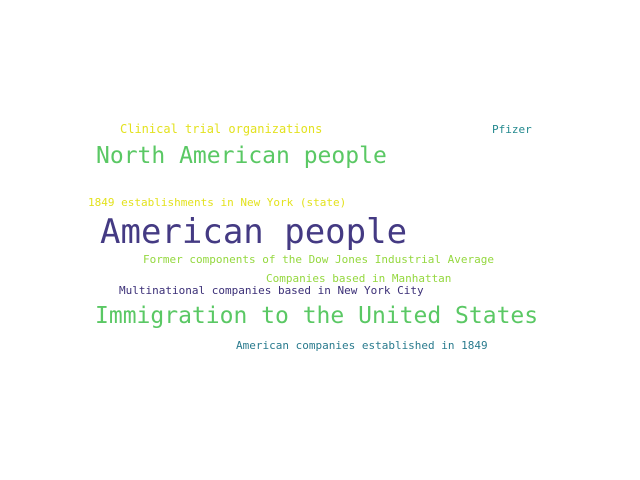 Image resolution: width=640 pixels, height=480 pixels. Describe the element at coordinates (317, 316) in the screenshot. I see `word-immigration-to-the-united-states: Immigration to the United States` at that location.